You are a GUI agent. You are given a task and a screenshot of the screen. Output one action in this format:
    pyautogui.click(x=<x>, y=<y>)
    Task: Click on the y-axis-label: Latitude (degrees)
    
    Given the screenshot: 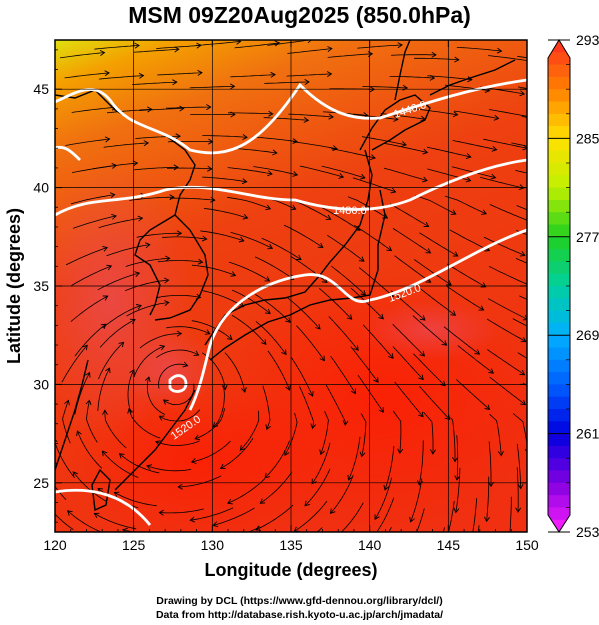 What is the action you would take?
    pyautogui.click(x=14, y=286)
    